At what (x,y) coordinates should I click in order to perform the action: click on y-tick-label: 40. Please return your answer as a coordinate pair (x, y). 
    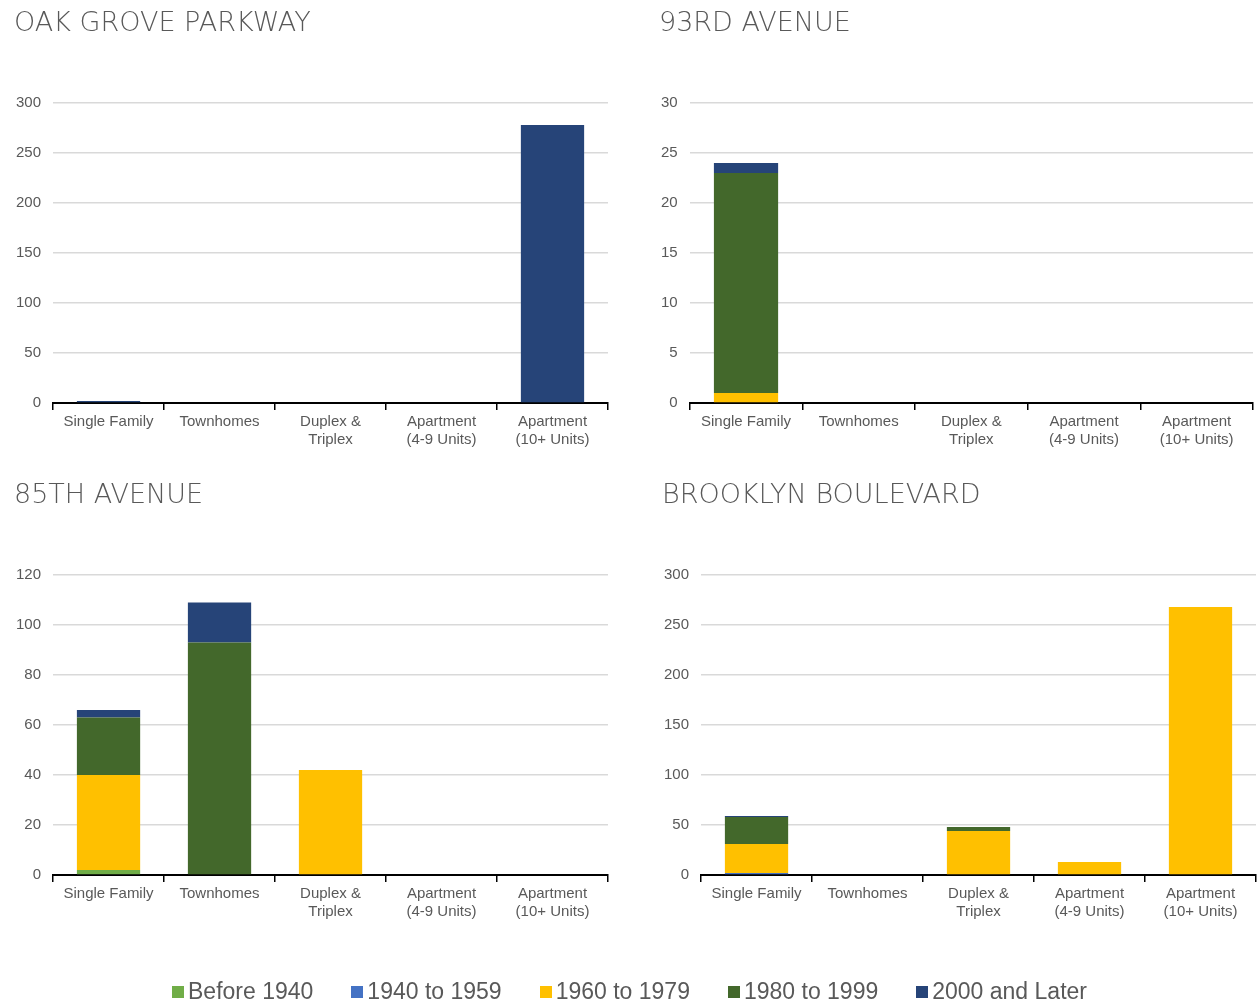
    Looking at the image, I should click on (33, 774).